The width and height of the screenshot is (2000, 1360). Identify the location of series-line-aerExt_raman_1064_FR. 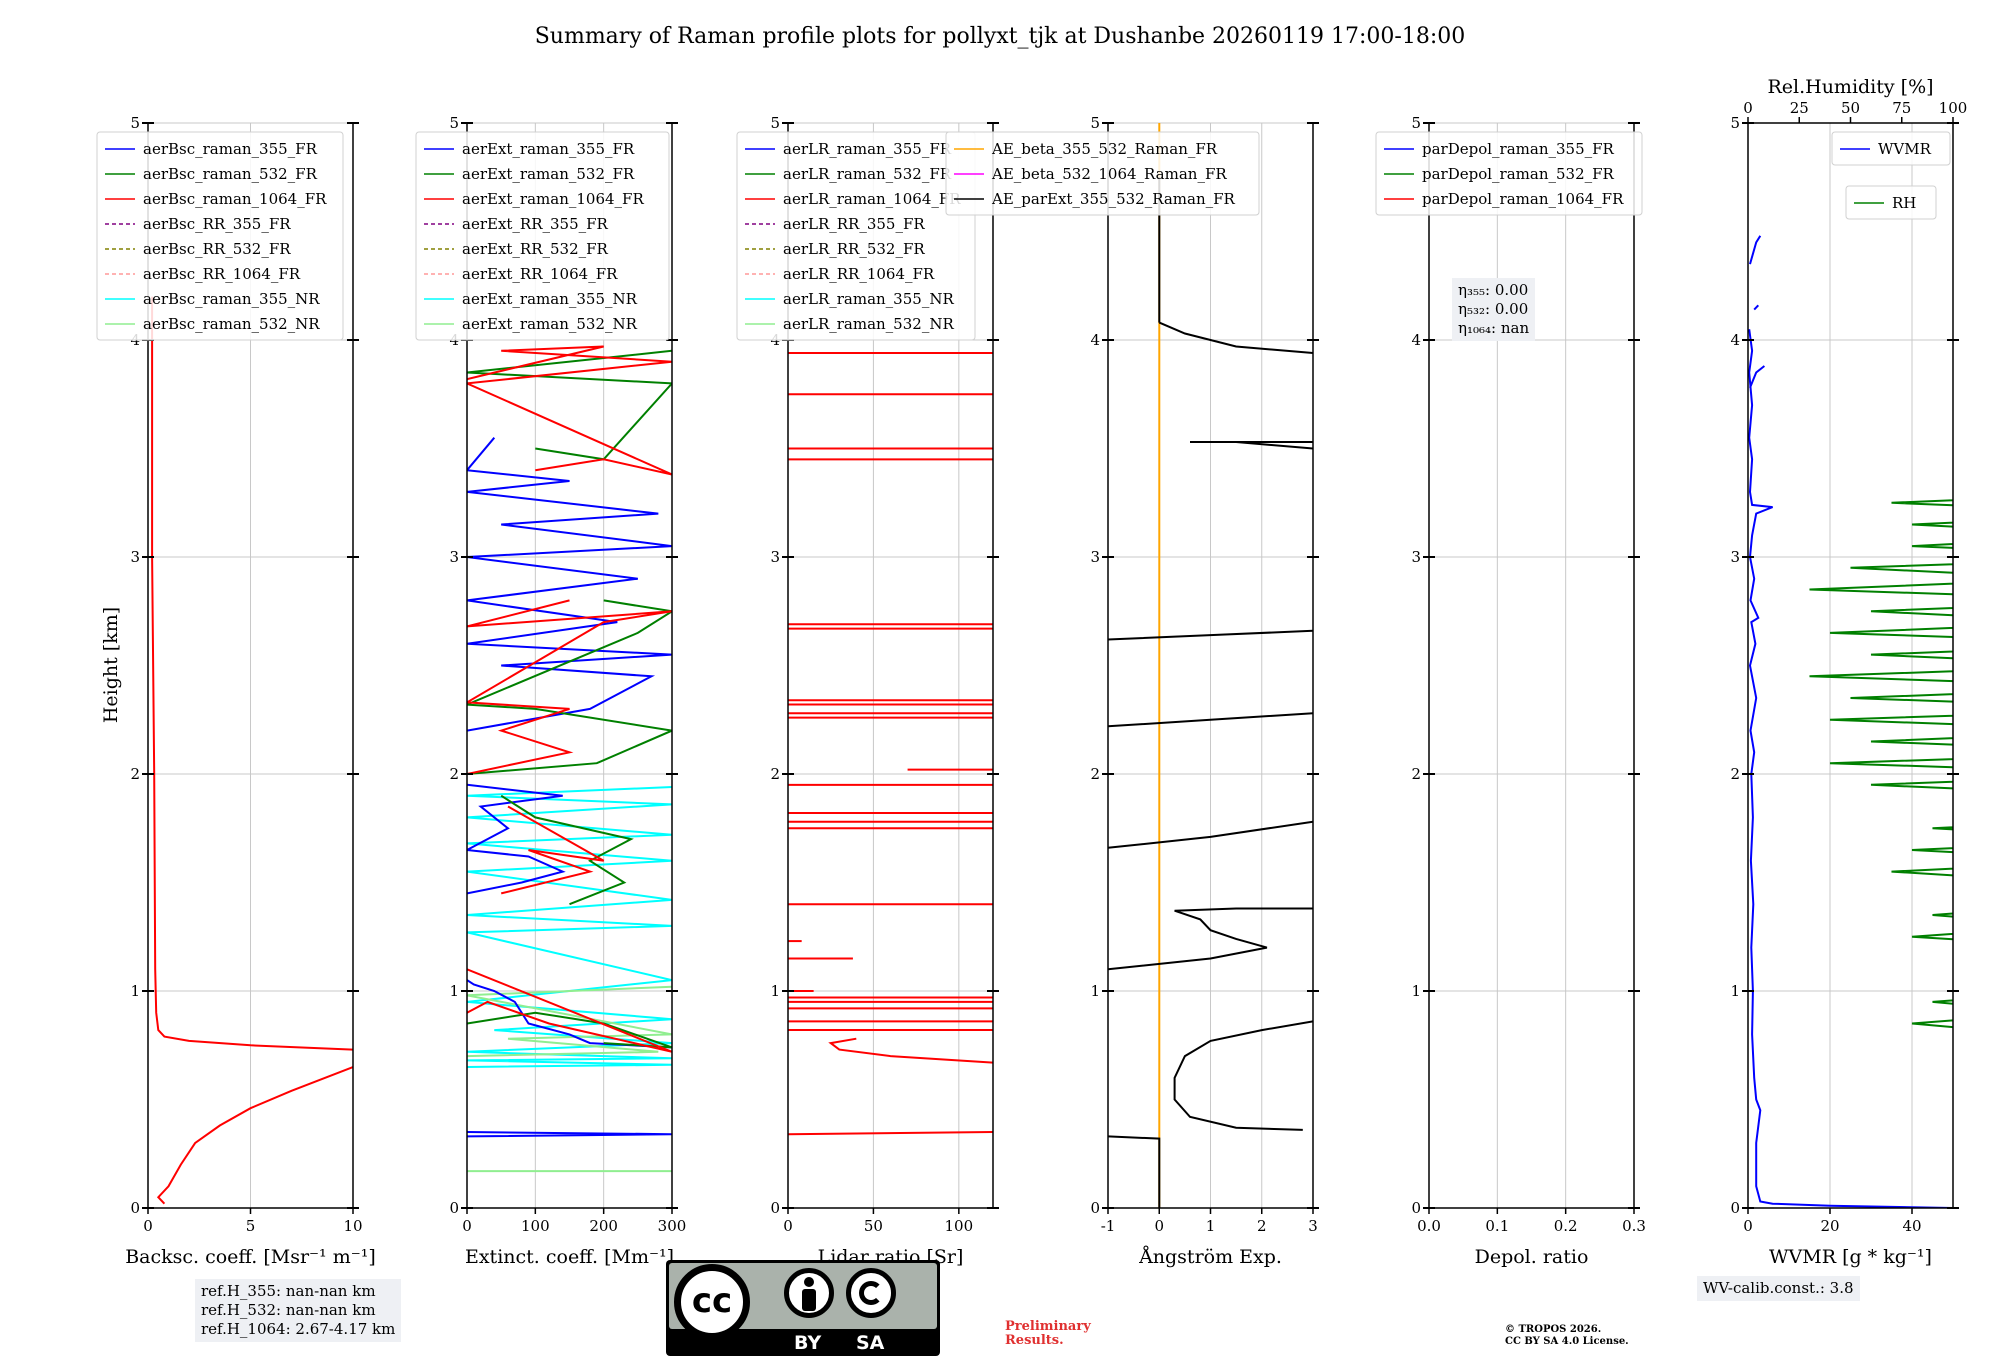
(569, 687).